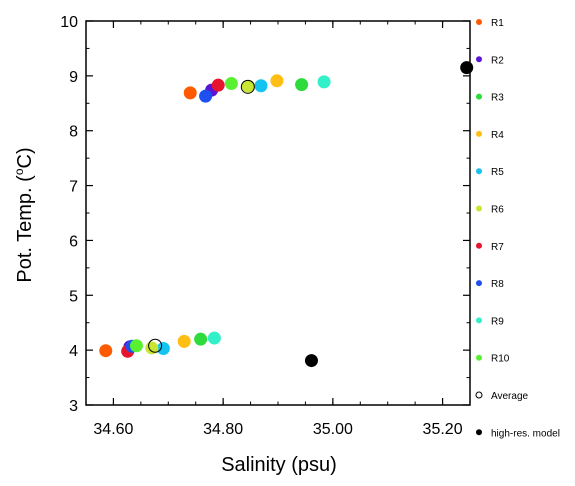 The image size is (575, 486). Describe the element at coordinates (73, 77) in the screenshot. I see `y-tick-label: 9` at that location.